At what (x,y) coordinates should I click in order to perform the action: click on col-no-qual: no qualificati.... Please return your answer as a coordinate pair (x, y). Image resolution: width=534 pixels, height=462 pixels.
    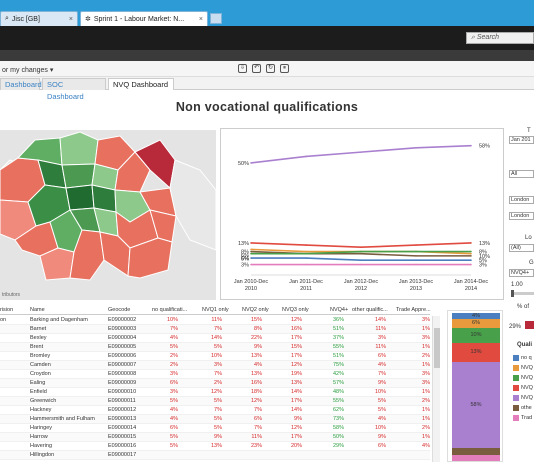
    Looking at the image, I should click on (170, 310).